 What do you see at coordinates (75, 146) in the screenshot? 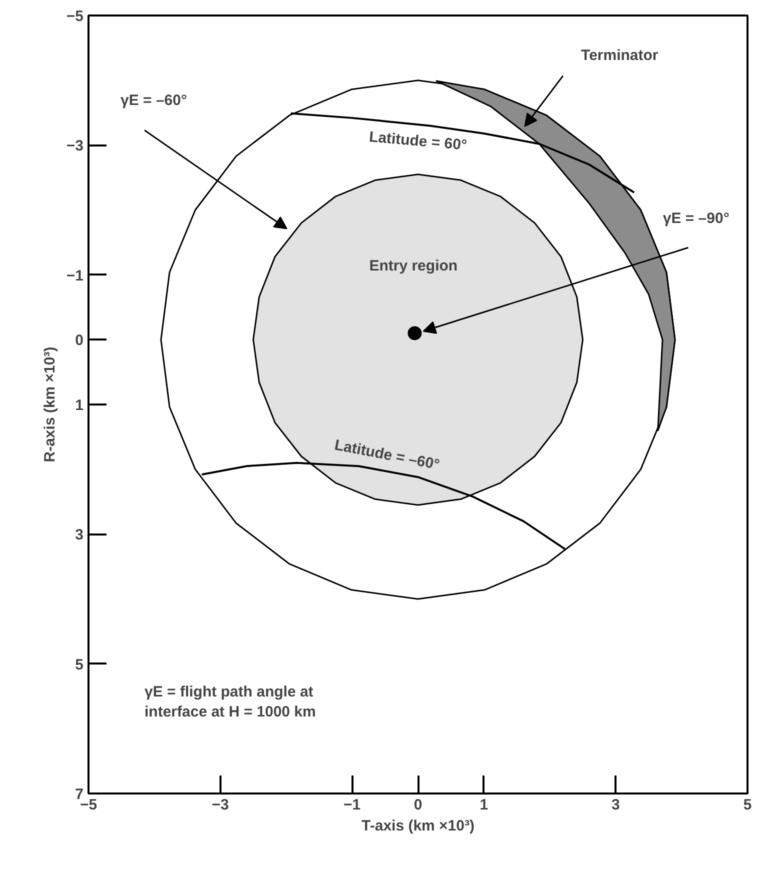
I see `y-tick-label: −3` at bounding box center [75, 146].